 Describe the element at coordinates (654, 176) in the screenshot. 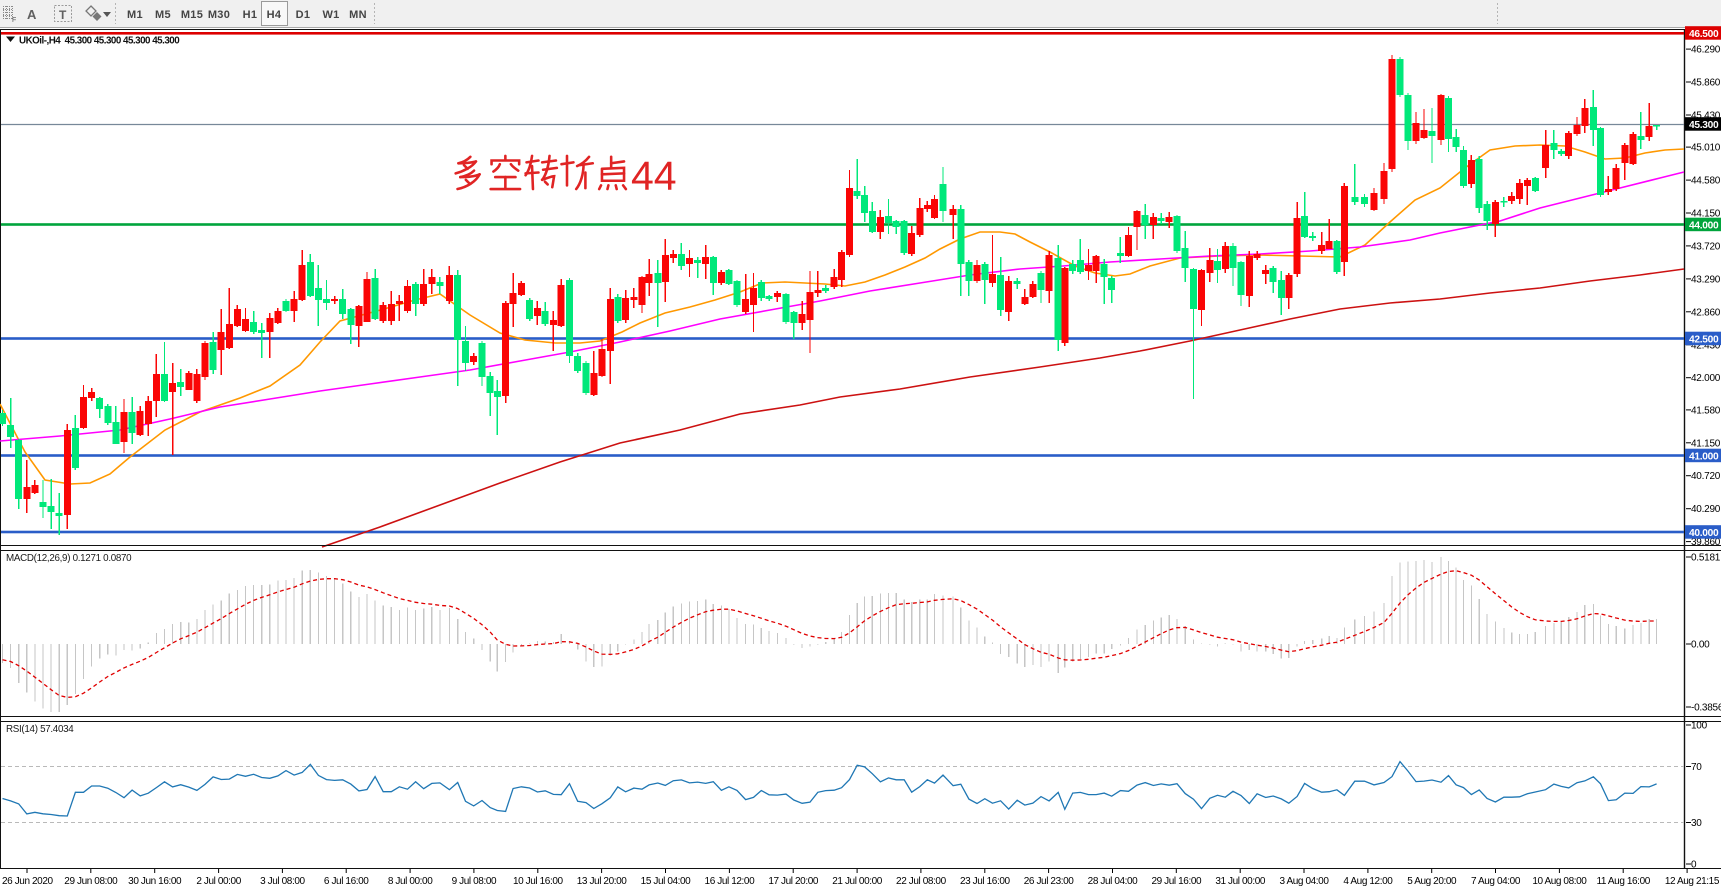

I see `svg-text: 44` at that location.